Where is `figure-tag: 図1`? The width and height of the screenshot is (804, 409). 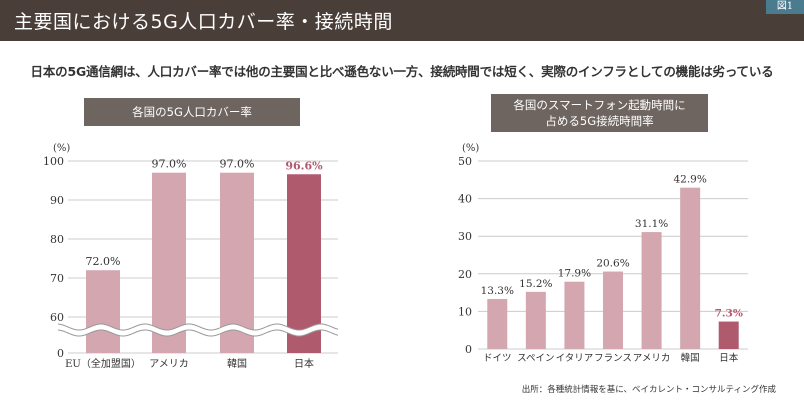 figure-tag: 図1 is located at coordinates (785, 7).